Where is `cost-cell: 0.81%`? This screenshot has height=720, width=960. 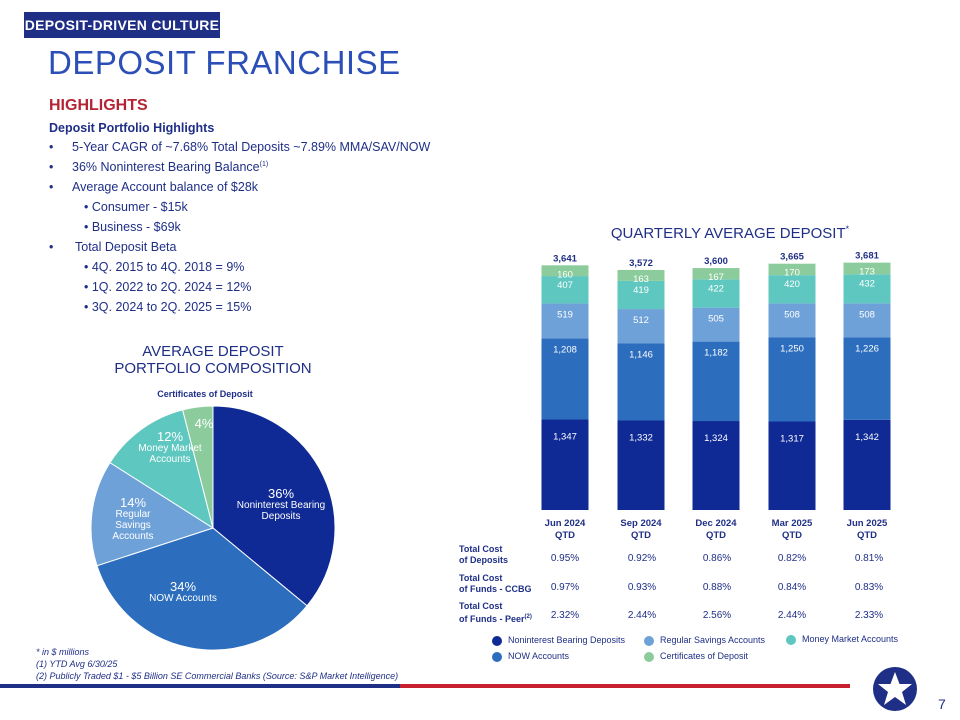 cost-cell: 0.81% is located at coordinates (869, 558).